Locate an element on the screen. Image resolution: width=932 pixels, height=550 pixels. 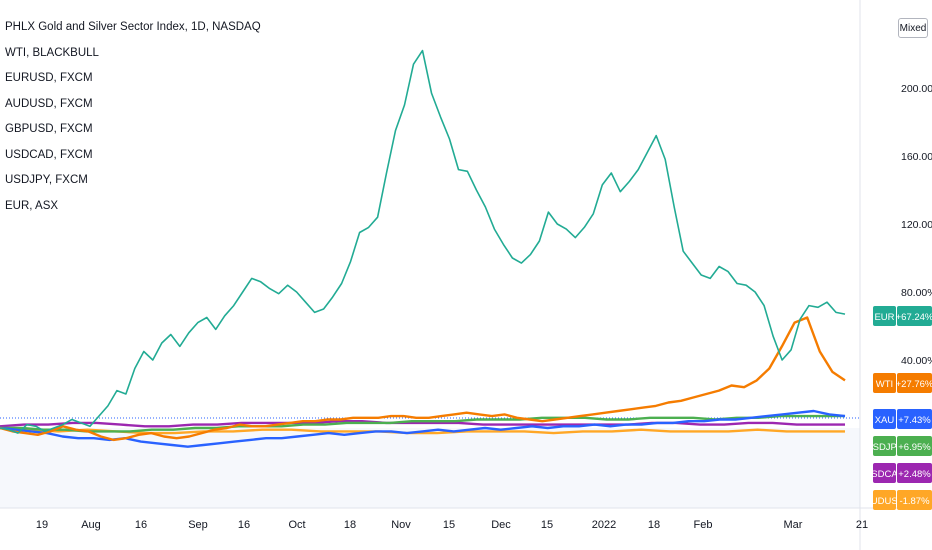
x-tick-label: 21 is located at coordinates (862, 525).